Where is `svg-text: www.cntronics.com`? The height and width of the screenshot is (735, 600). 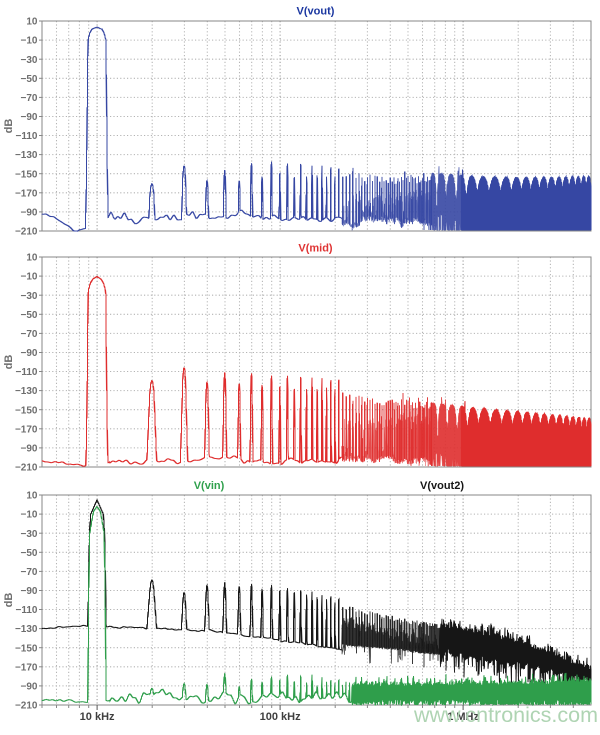 svg-text: www.cntronics.com is located at coordinates (505, 715).